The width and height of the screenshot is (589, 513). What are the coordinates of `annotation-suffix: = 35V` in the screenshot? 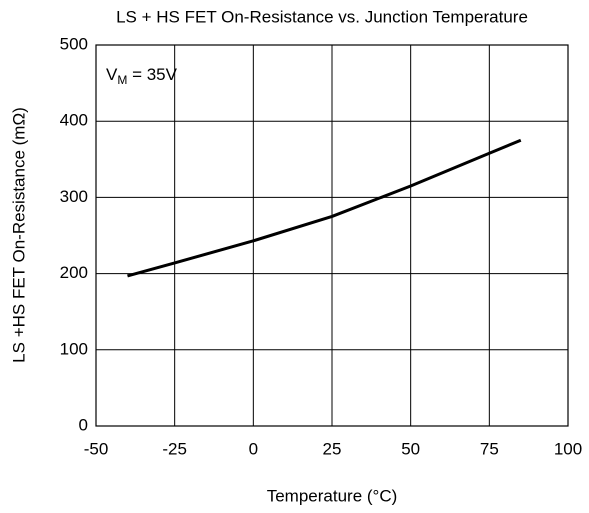 It's located at (152, 74).